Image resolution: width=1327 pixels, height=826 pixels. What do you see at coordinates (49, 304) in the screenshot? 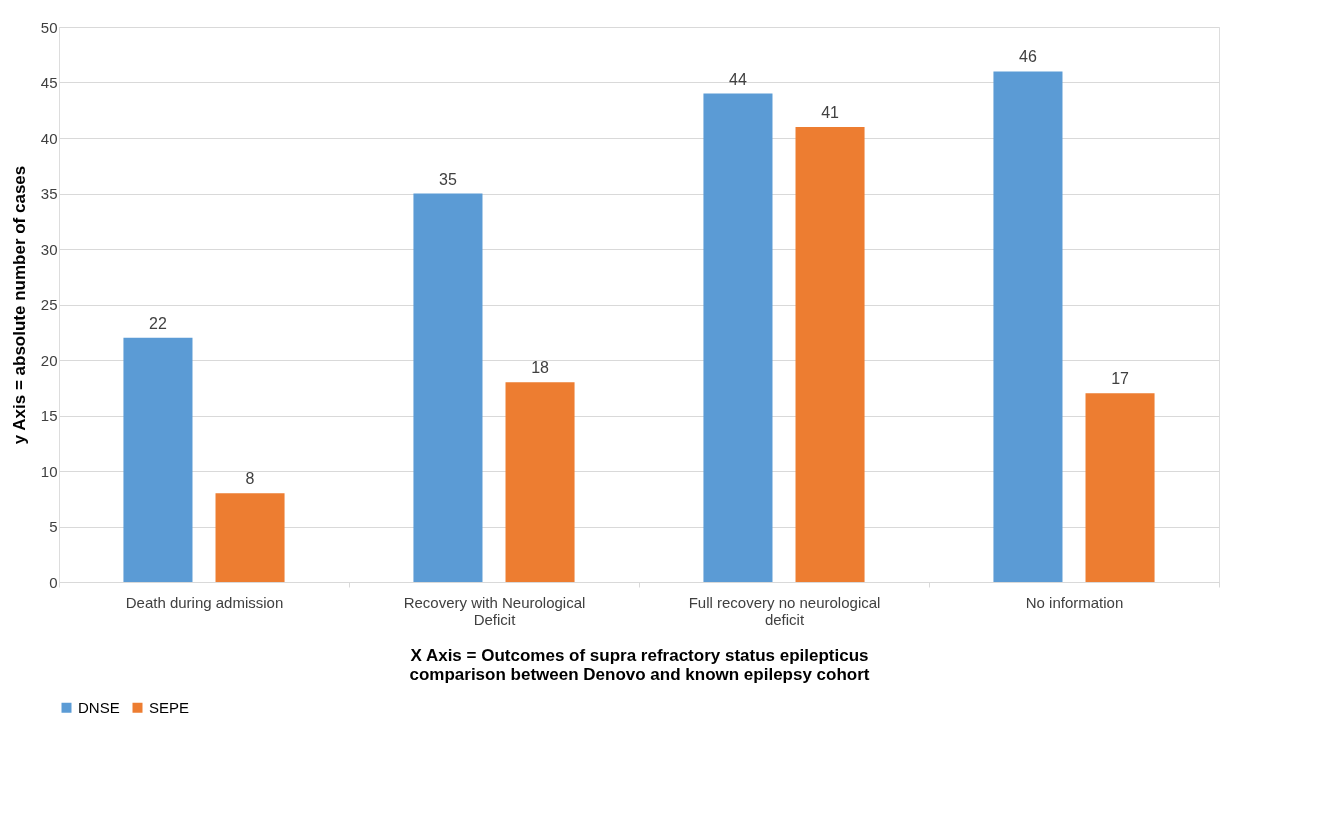
I see `y-tick-label: 25` at bounding box center [49, 304].